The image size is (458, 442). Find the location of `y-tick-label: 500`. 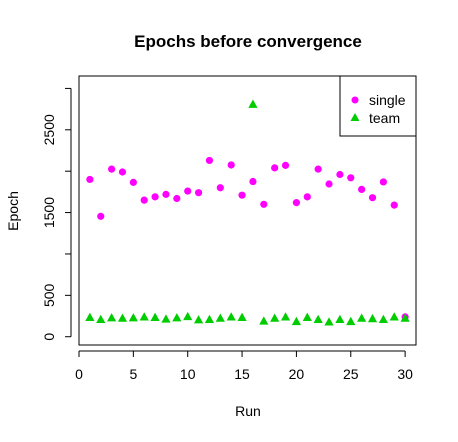

y-tick-label: 500 is located at coordinates (49, 295).